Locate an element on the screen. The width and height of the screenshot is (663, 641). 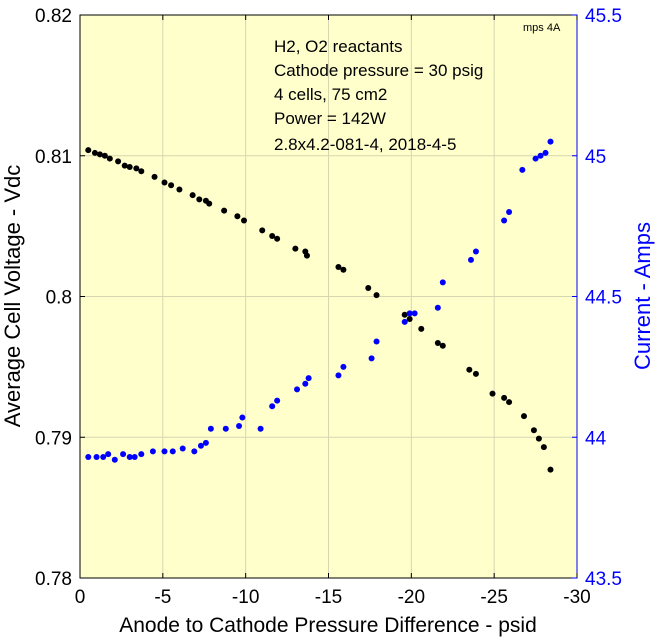
x-tick-label: -20 is located at coordinates (411, 597).